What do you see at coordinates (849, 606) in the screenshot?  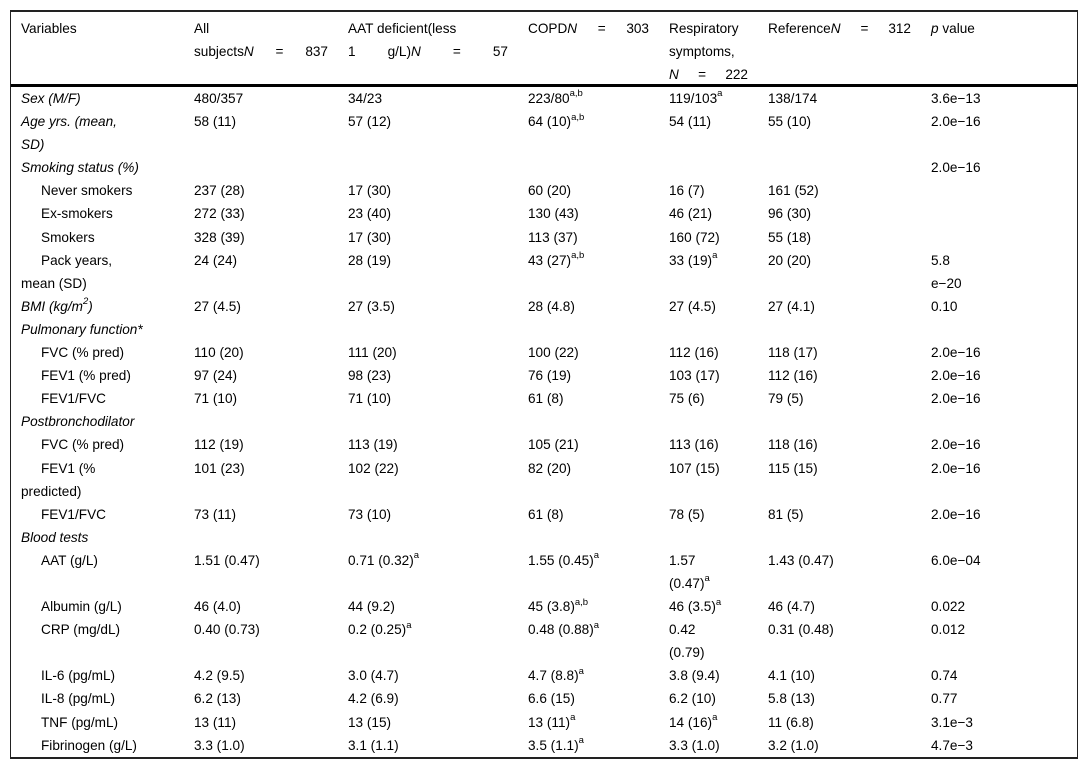 I see `table-cell: 46 (4.7)` at bounding box center [849, 606].